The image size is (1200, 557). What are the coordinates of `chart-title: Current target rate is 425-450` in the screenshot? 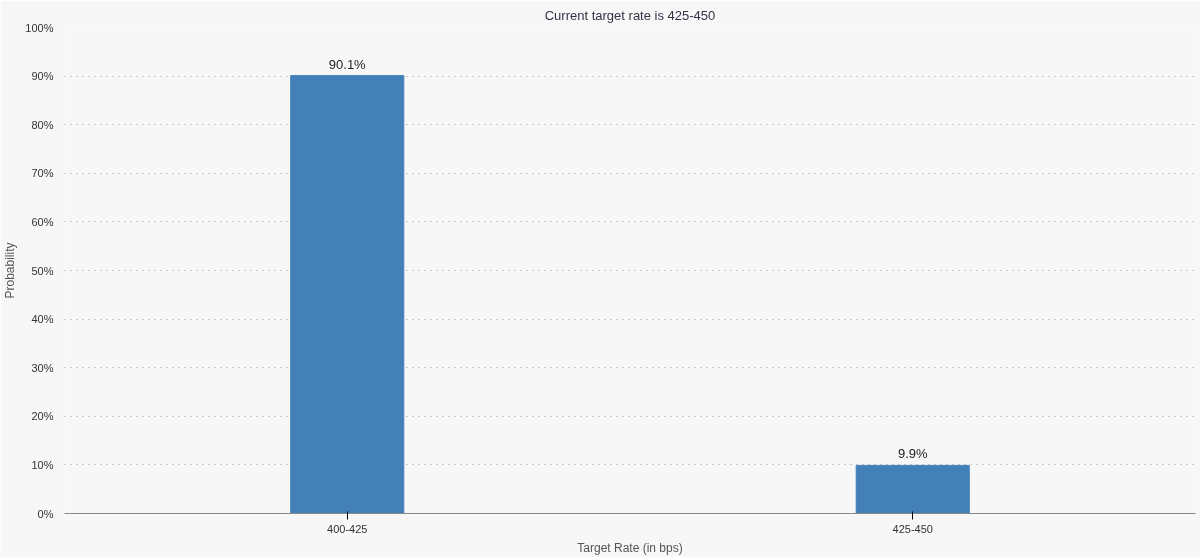 It's located at (630, 15).